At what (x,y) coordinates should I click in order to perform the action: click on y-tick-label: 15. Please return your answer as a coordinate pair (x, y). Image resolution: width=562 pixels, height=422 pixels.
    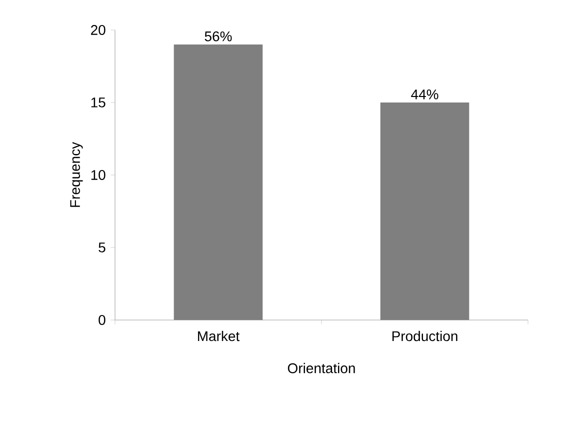
    Looking at the image, I should click on (98, 103).